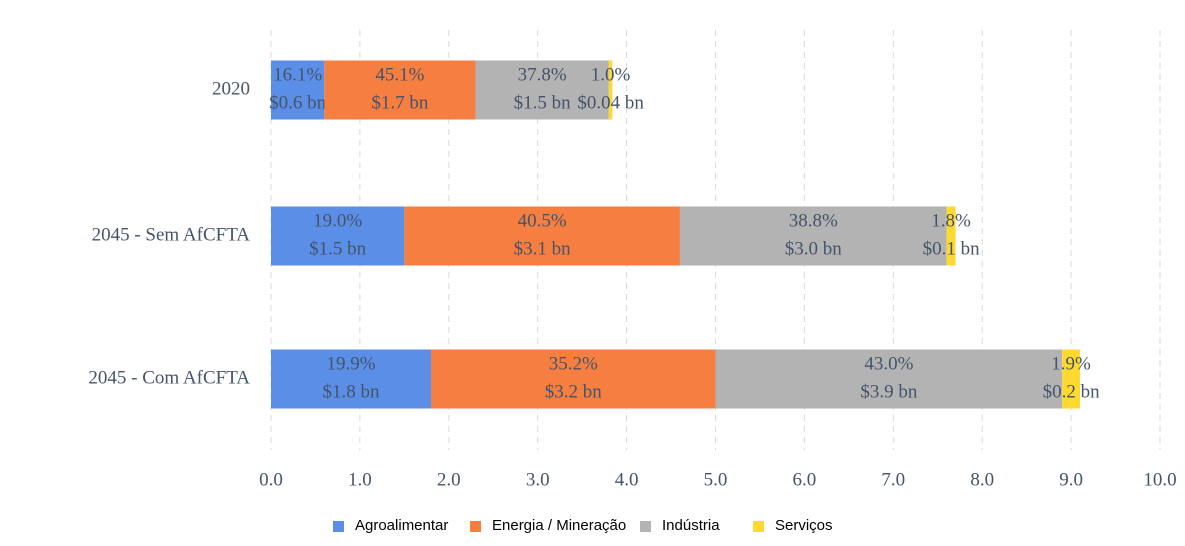 The width and height of the screenshot is (1185, 546). What do you see at coordinates (401, 525) in the screenshot?
I see `legend-label: Agroalimentar` at bounding box center [401, 525].